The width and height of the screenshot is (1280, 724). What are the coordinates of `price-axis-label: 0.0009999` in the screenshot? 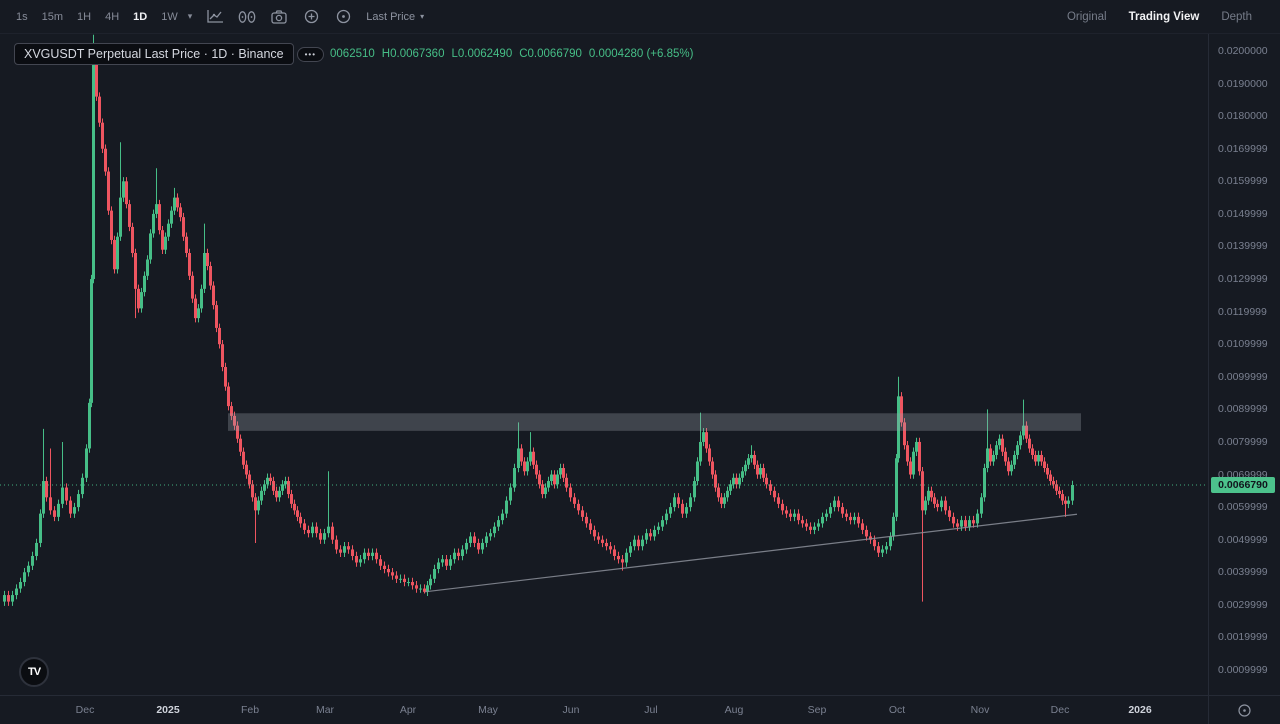 It's located at (1243, 670).